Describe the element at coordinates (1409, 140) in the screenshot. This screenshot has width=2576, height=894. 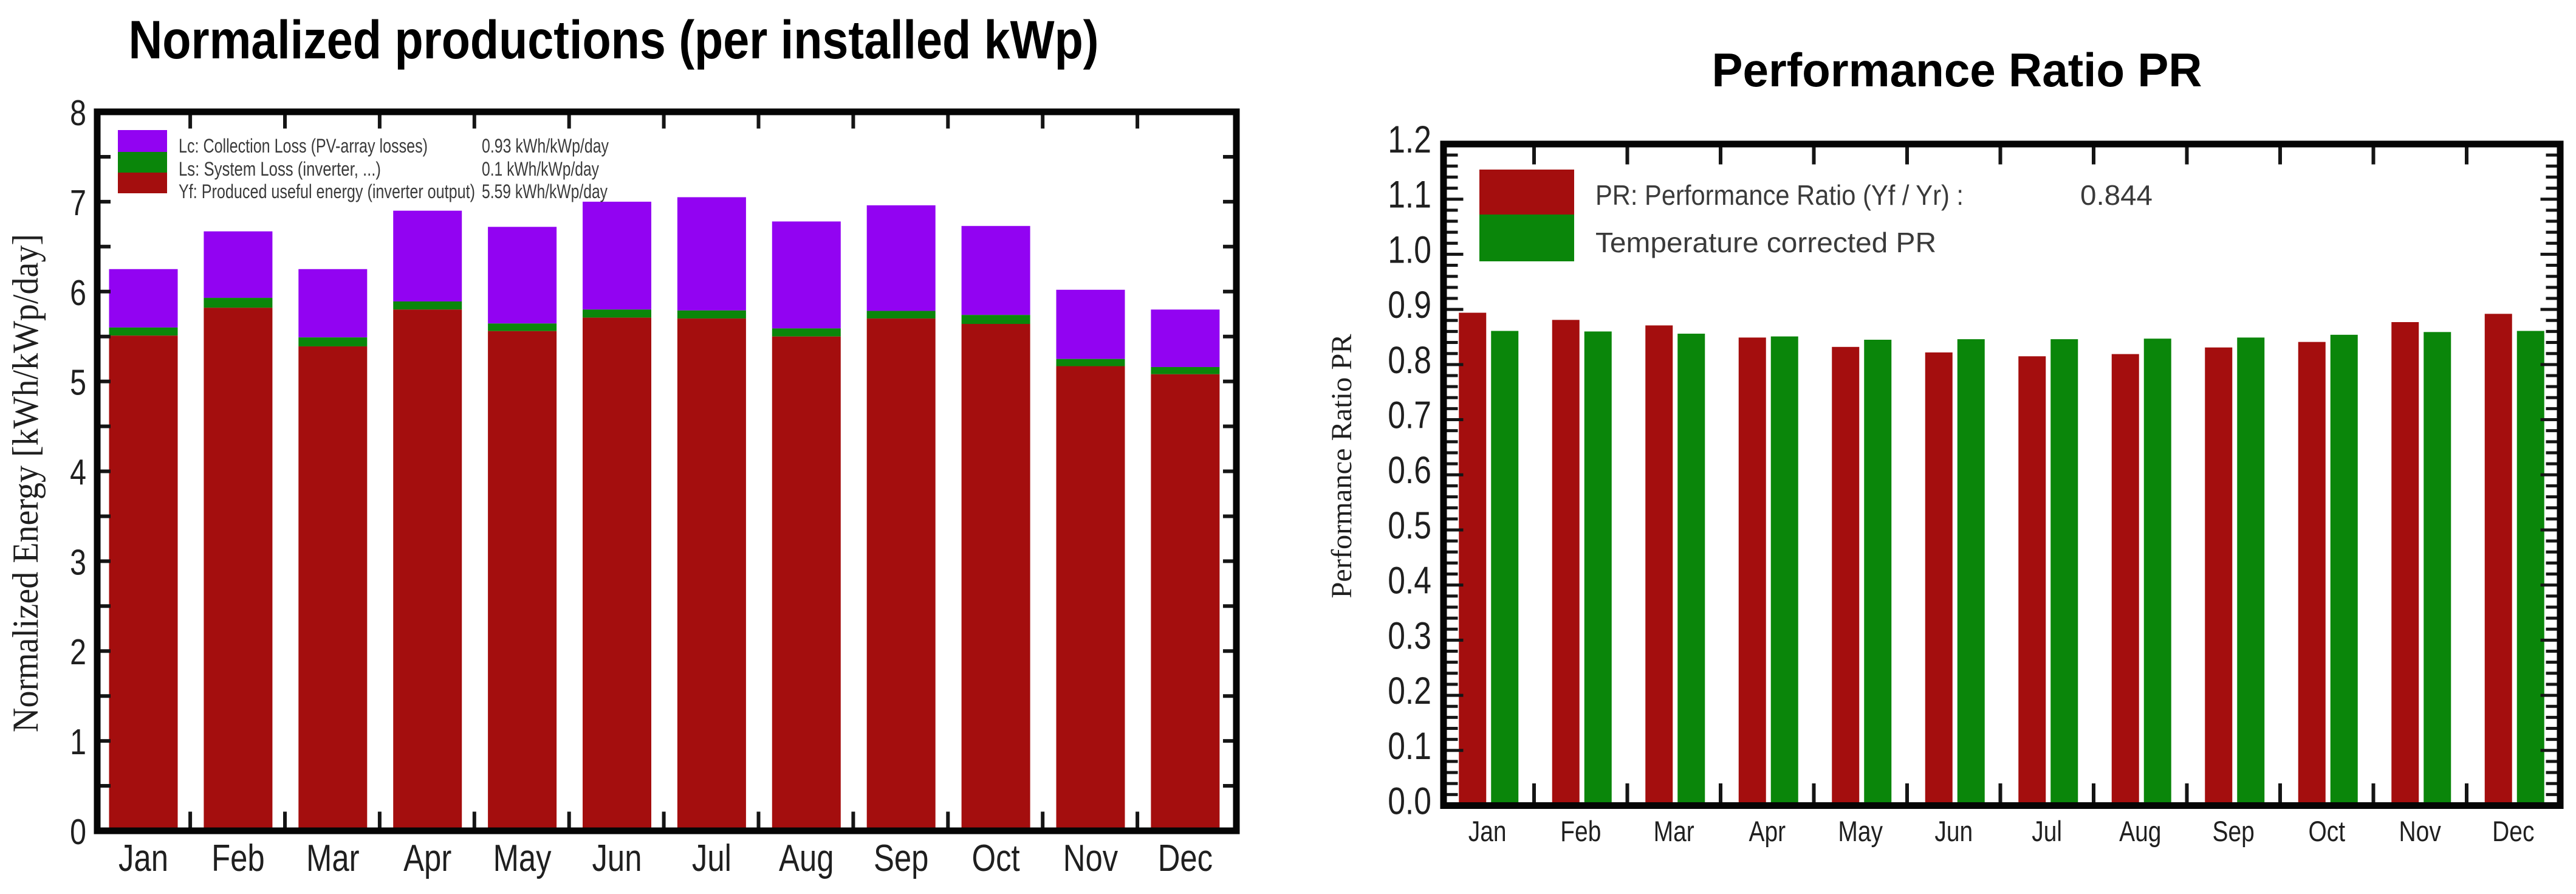
I see `svg-text: 1.2` at that location.